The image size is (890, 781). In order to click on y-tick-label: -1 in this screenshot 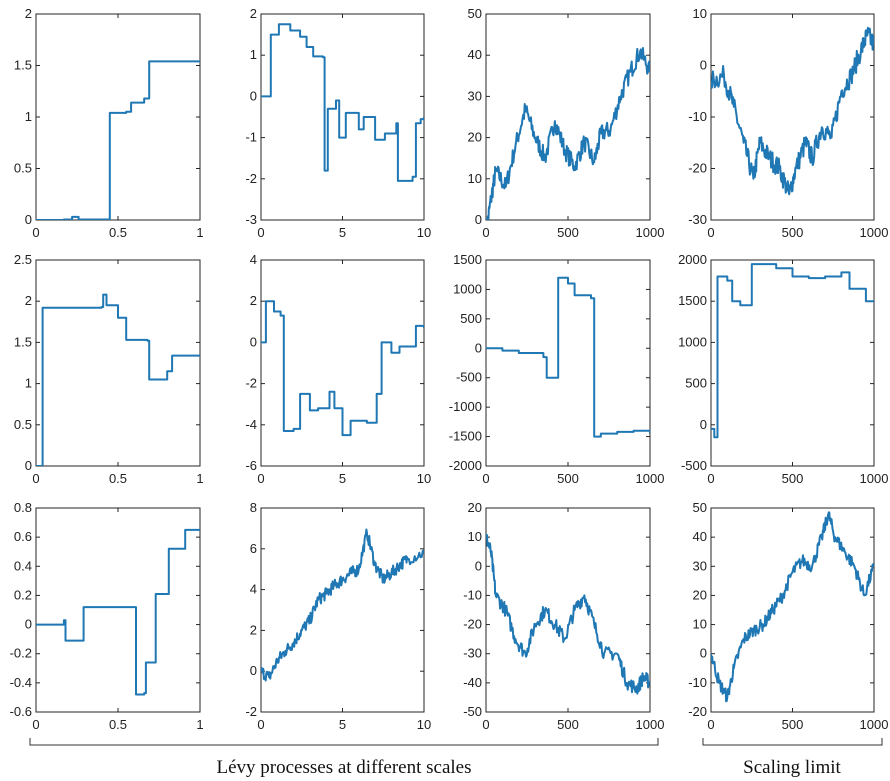, I will do `click(251, 137)`.